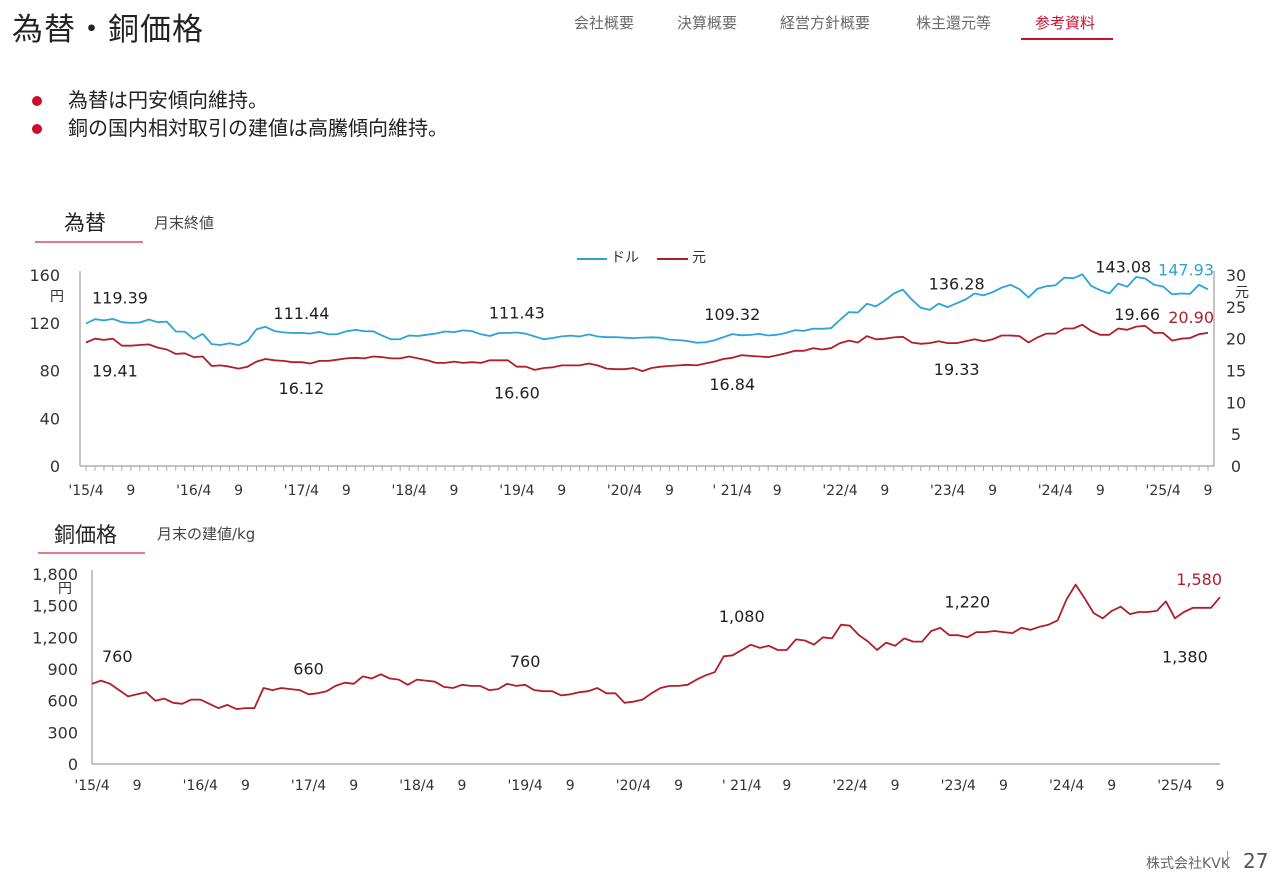  I want to click on fx-usd-data-label: 136.28, so click(957, 283).